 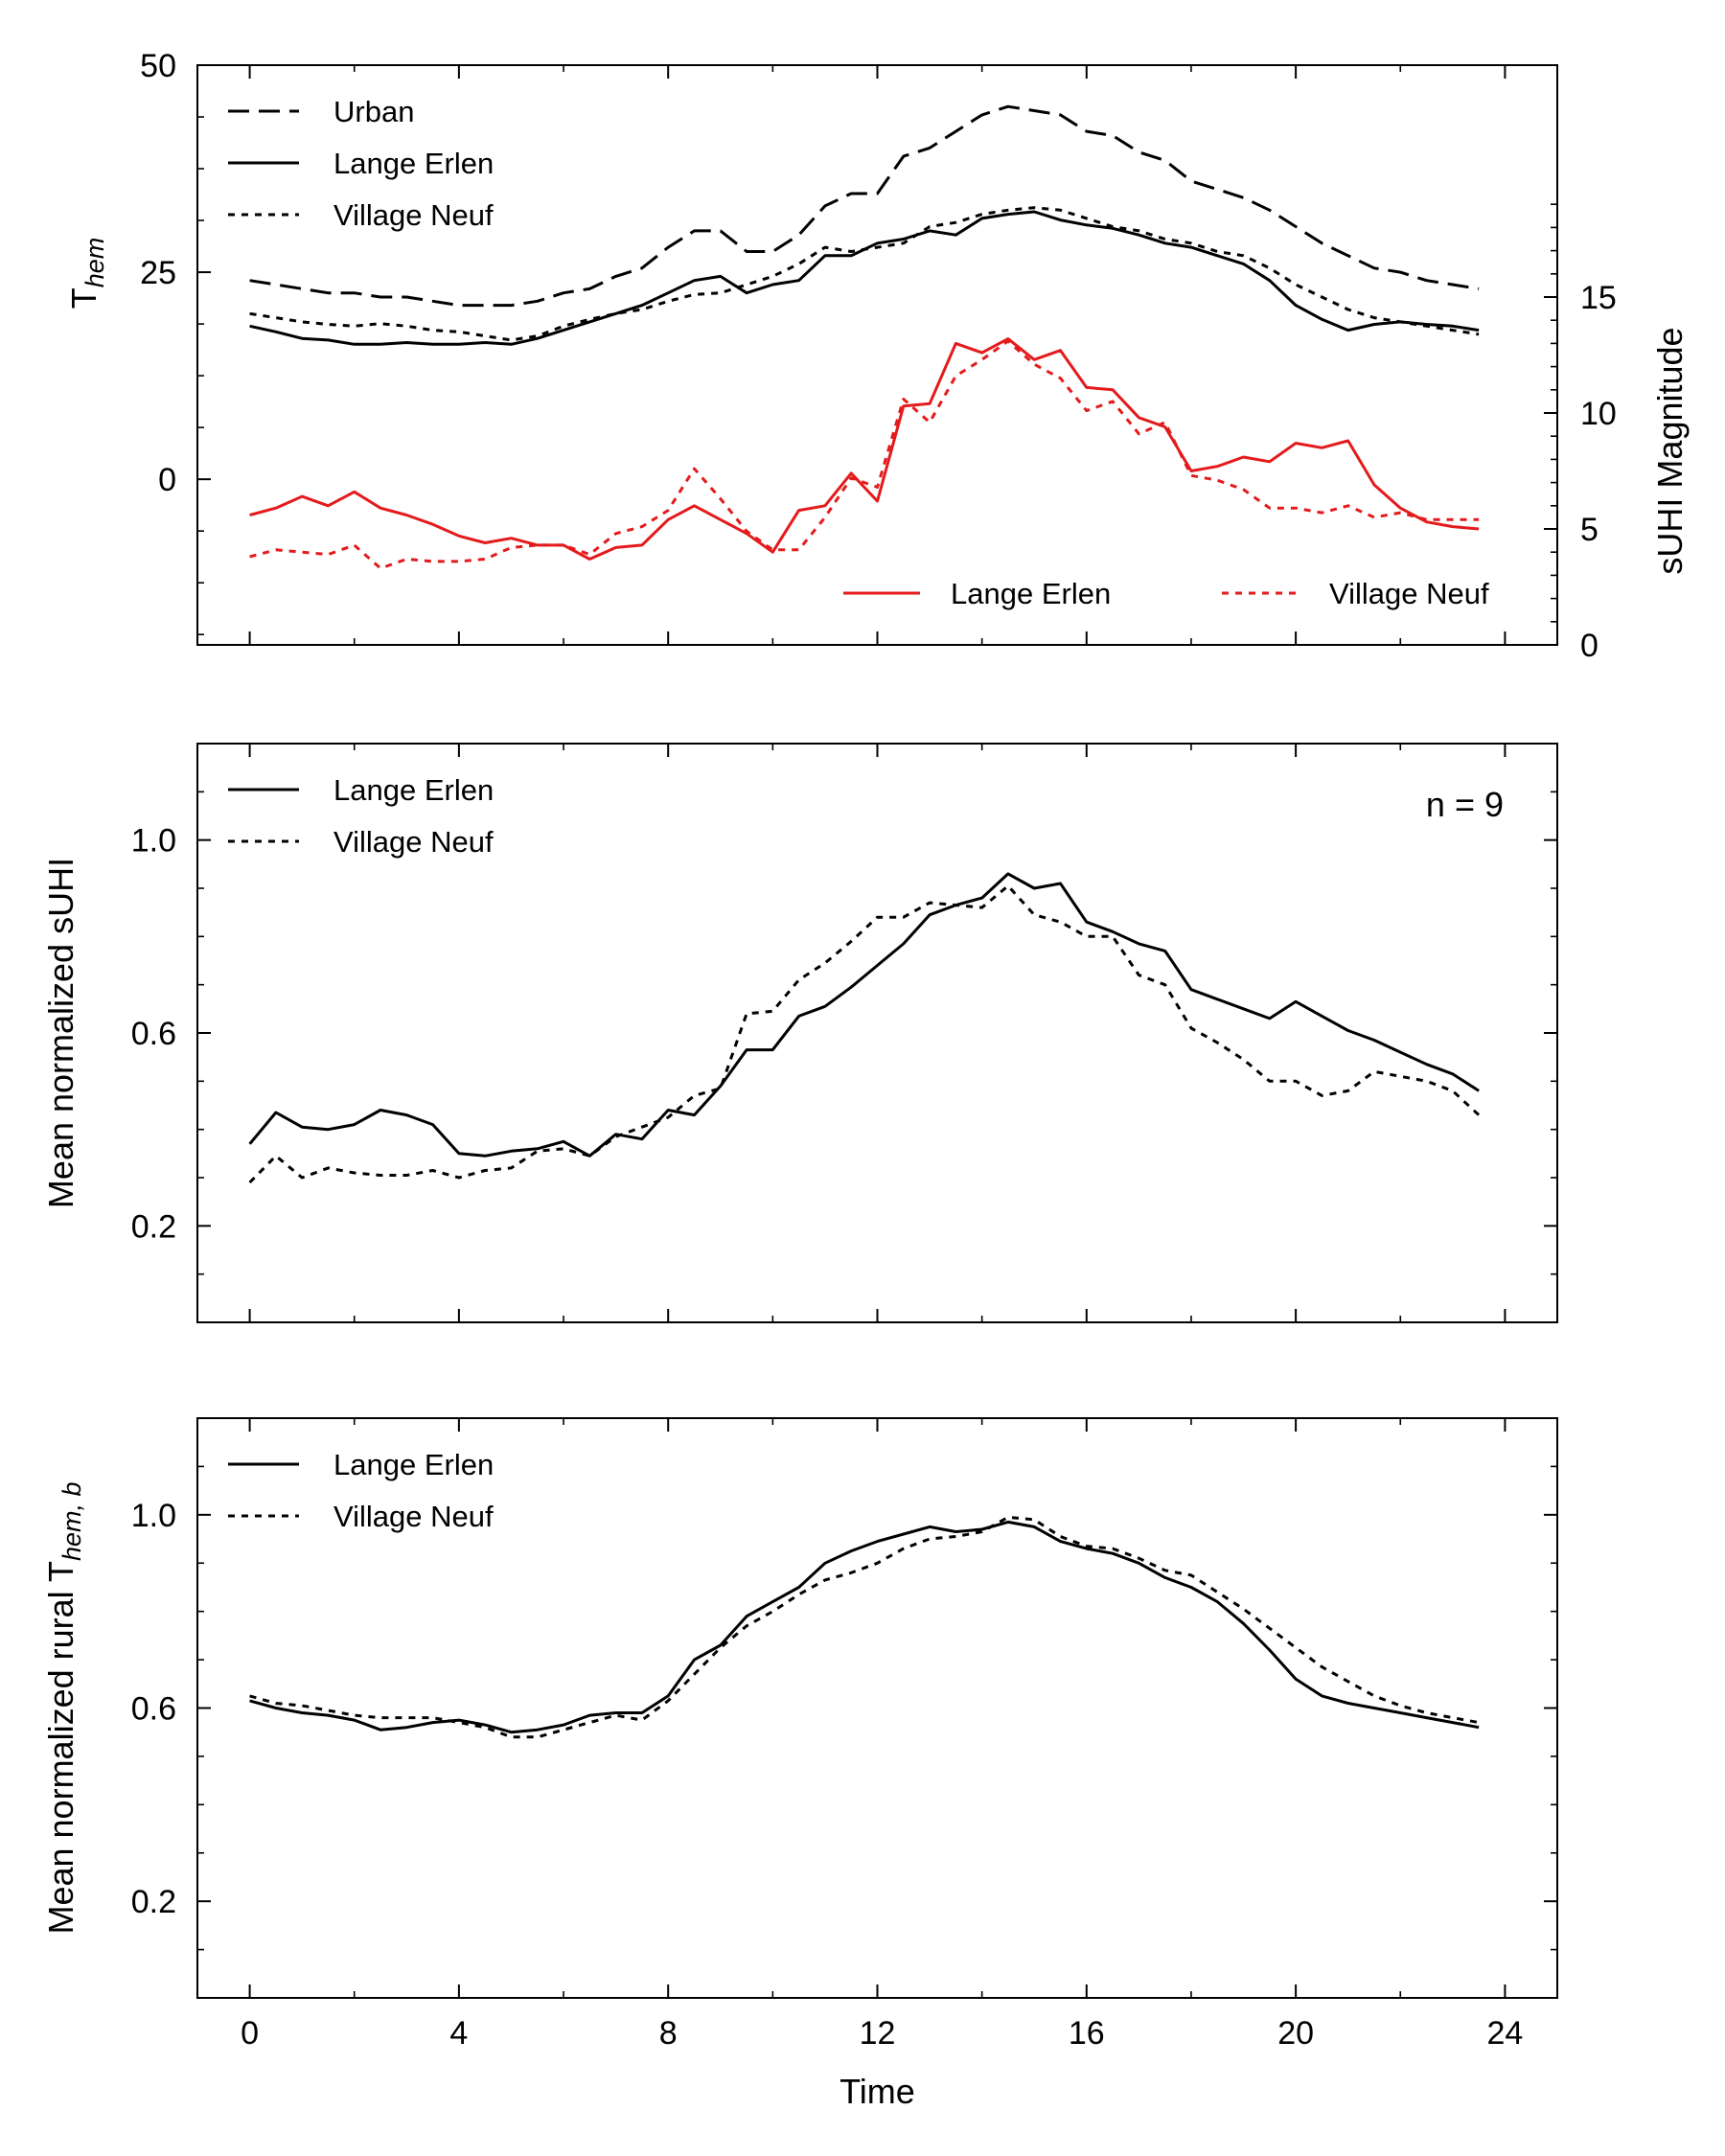 I want to click on y2-tick-label: 15, so click(x=1598, y=298).